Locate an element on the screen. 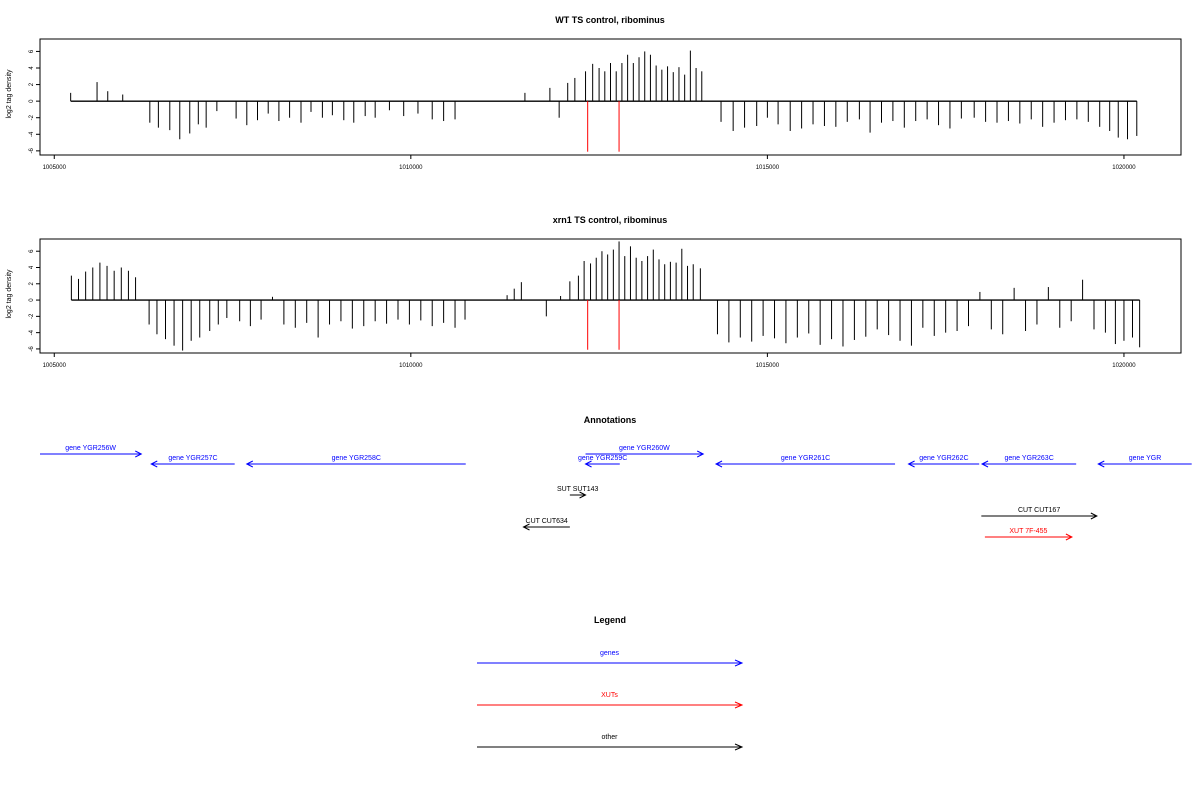  legend-label: genes is located at coordinates (610, 653).